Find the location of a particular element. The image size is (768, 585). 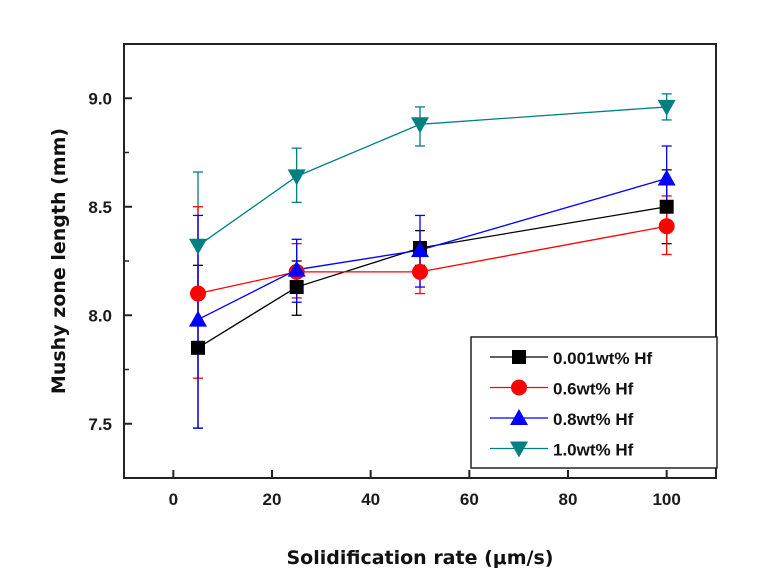

x-tick-label: 60 is located at coordinates (469, 499).